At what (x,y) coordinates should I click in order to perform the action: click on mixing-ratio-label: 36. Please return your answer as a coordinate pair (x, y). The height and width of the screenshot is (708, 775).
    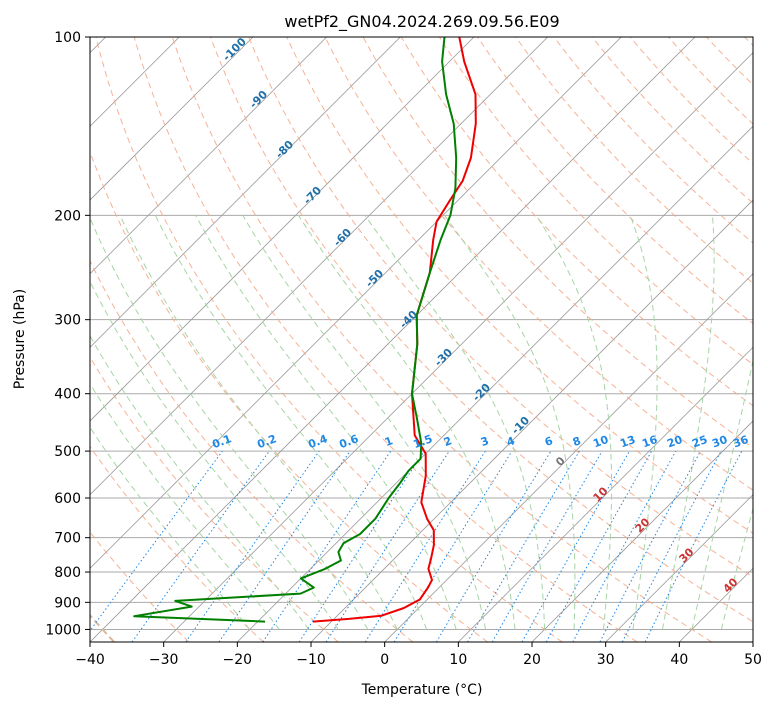
    Looking at the image, I should click on (740, 442).